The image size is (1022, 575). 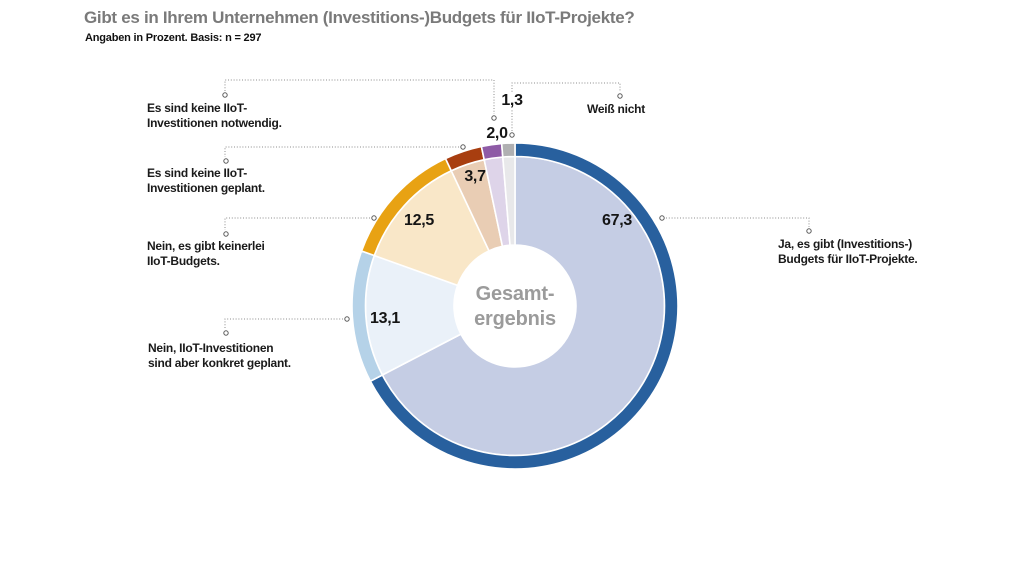 I want to click on page-subtitle: Angaben in Prozent. Basis: n = 297, so click(x=173, y=38).